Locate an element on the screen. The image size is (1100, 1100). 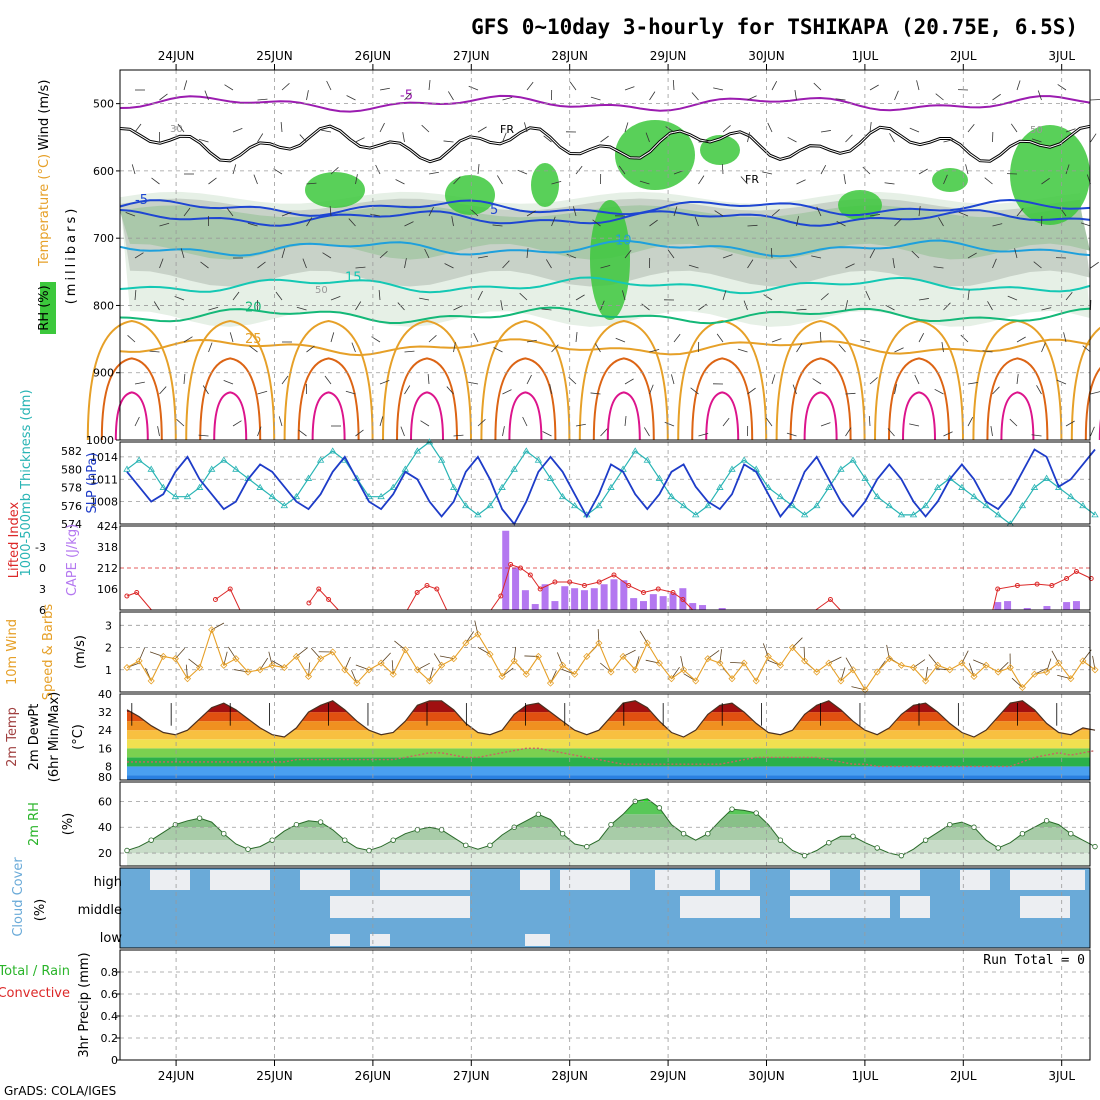
isotherm-label: -5 is located at coordinates (406, 96).